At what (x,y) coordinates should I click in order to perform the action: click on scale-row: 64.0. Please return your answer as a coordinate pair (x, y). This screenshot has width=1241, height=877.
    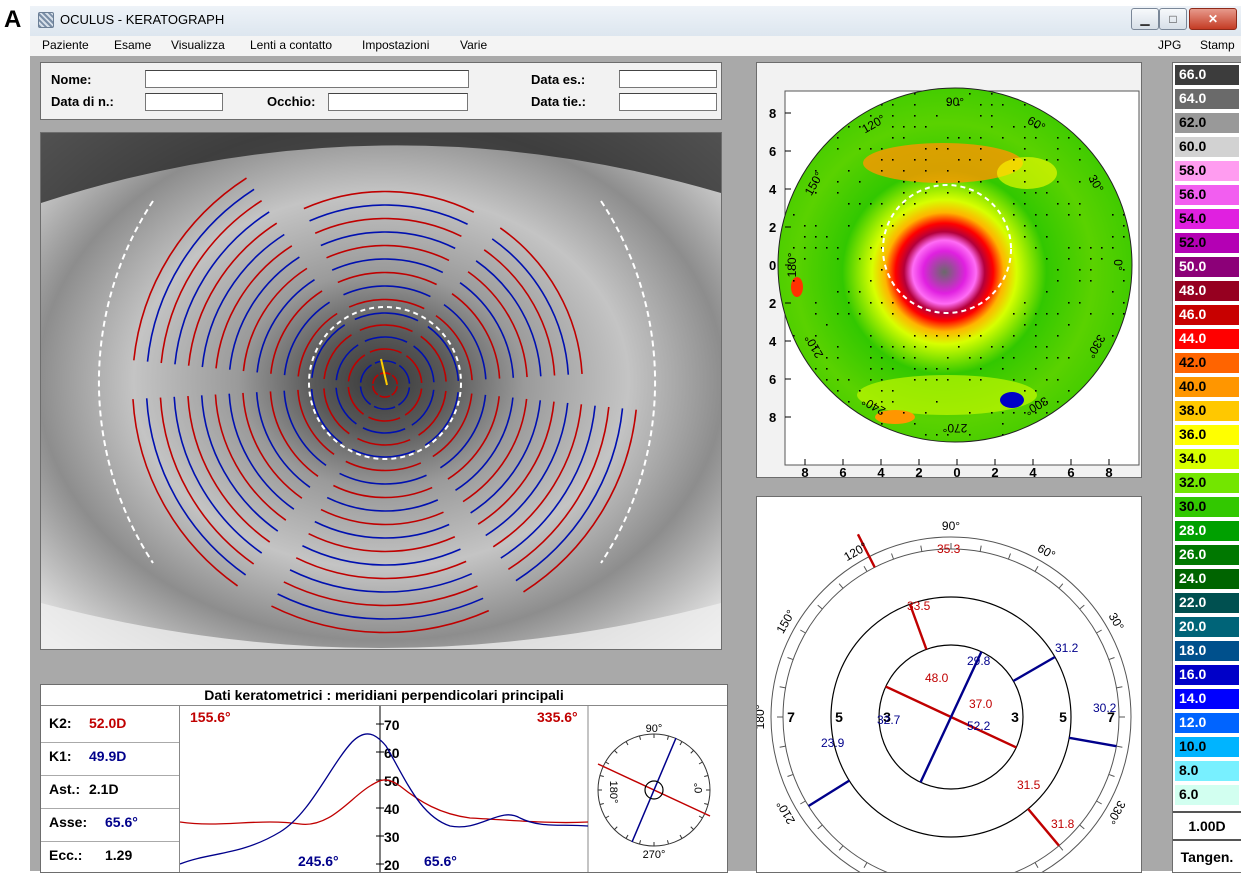
    Looking at the image, I should click on (1207, 99).